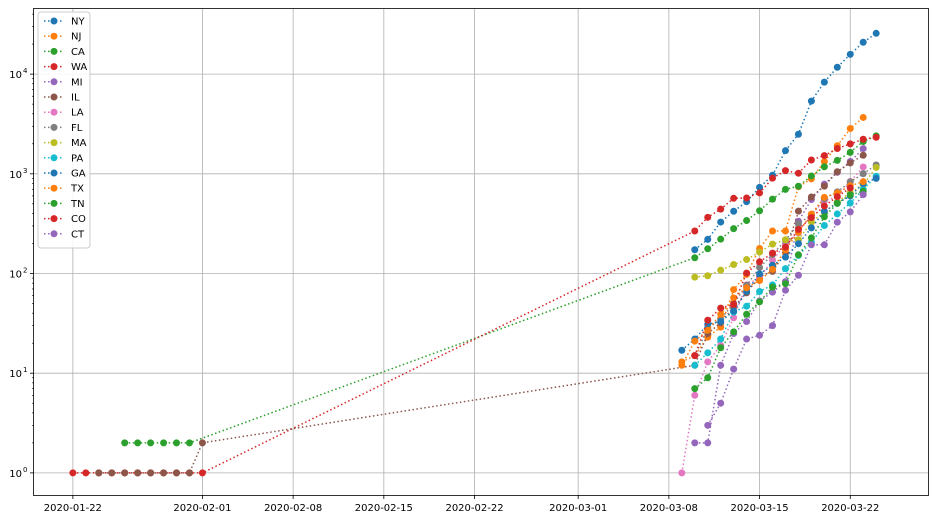 Image resolution: width=933 pixels, height=520 pixels. What do you see at coordinates (64, 113) in the screenshot?
I see `legend-item: LA` at bounding box center [64, 113].